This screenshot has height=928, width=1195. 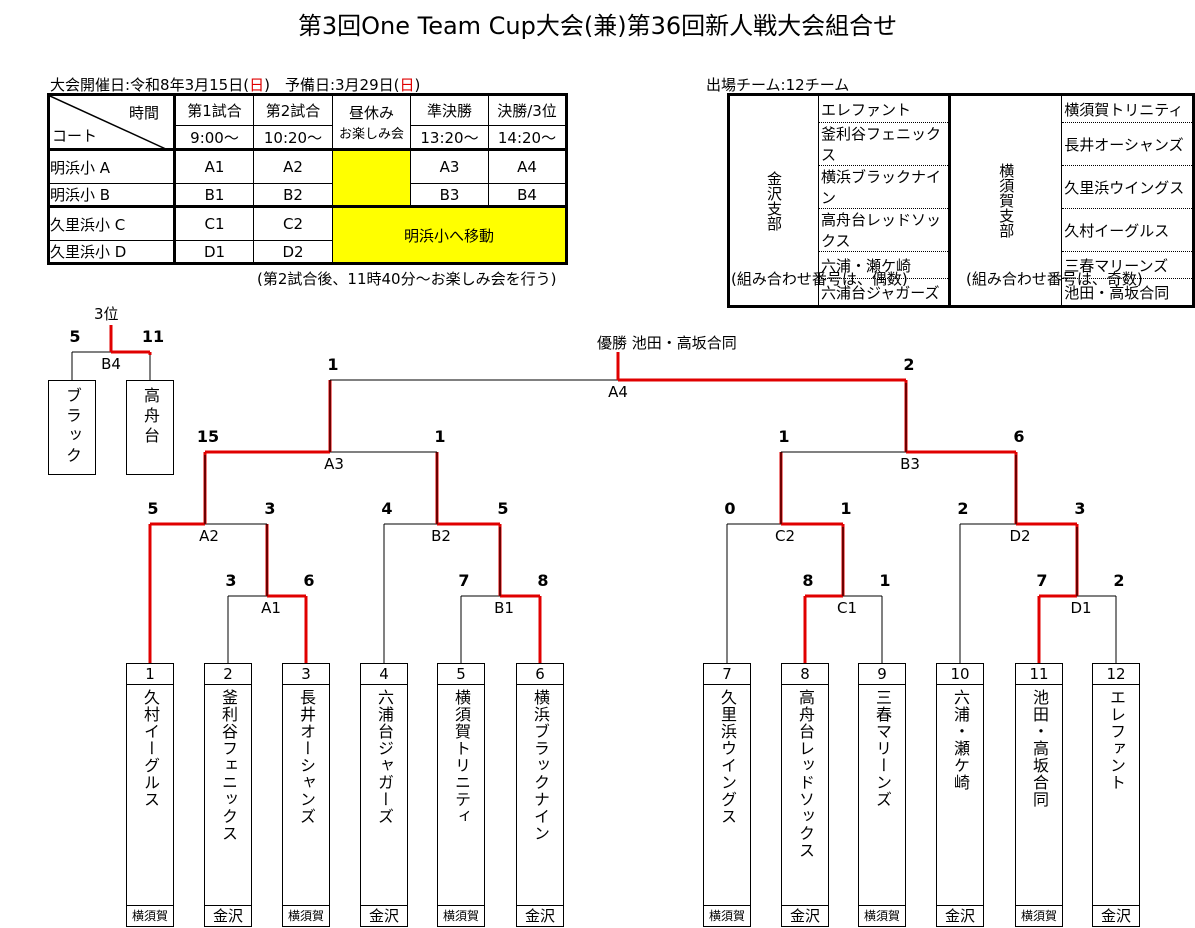 What do you see at coordinates (773, 200) in the screenshot?
I see `branch-kanazawa: 金沢支部` at bounding box center [773, 200].